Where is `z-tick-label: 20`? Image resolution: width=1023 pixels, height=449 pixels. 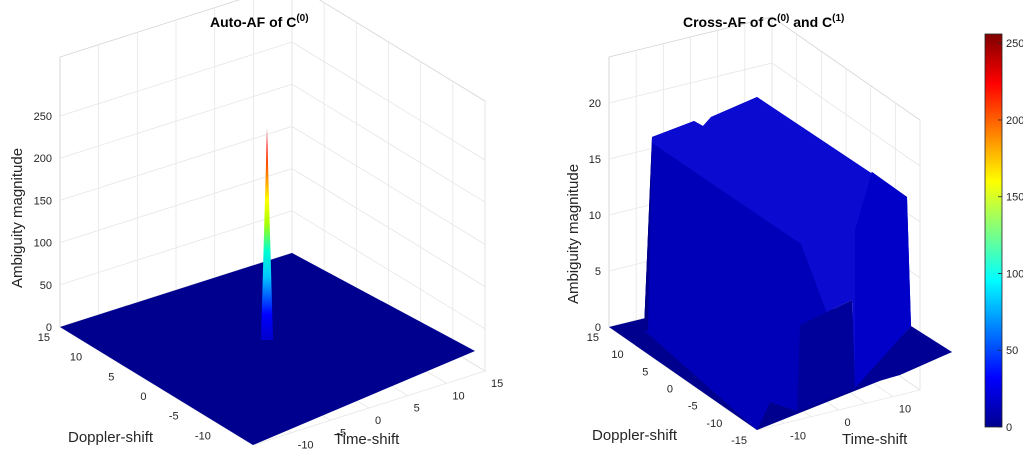
z-tick-label: 20 is located at coordinates (595, 104).